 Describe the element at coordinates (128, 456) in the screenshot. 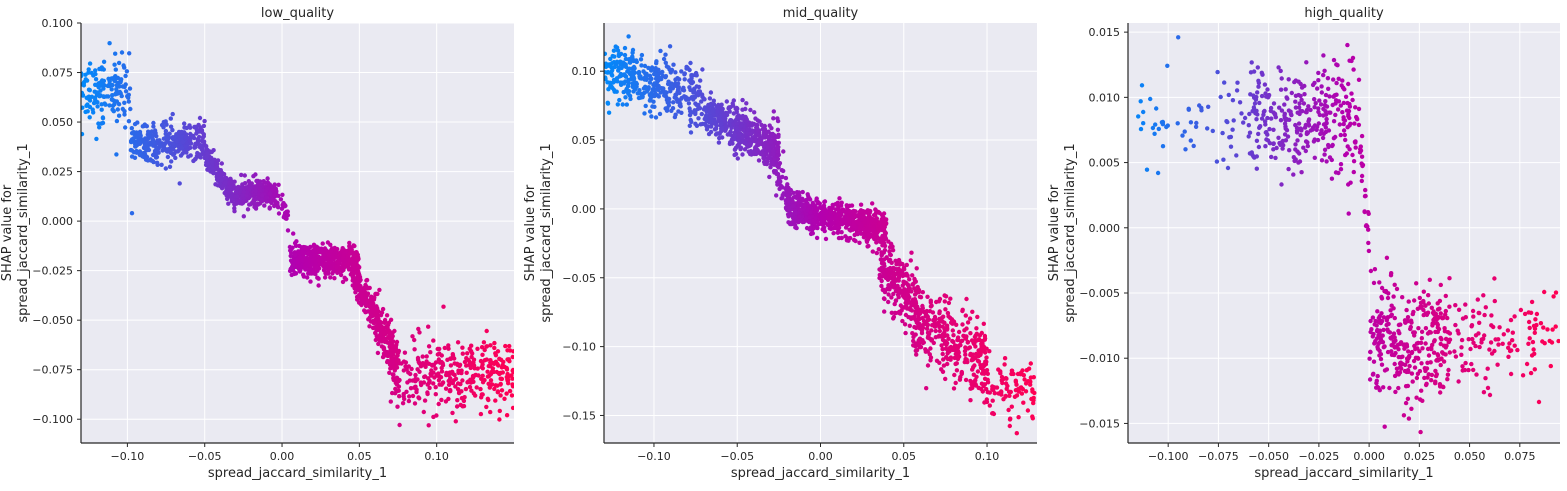

I see `x-tick-label: −0.10` at that location.